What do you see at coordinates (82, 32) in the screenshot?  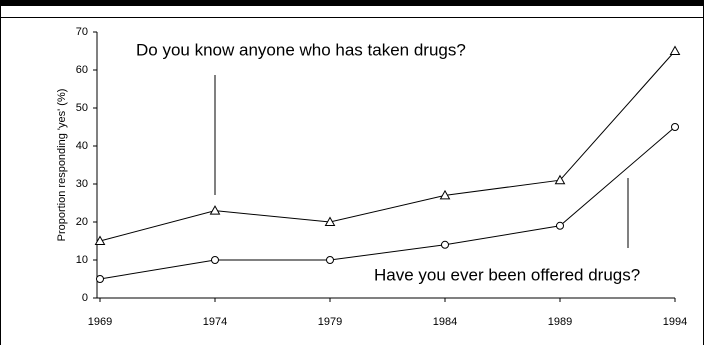 I see `y-tick-label: 70` at bounding box center [82, 32].